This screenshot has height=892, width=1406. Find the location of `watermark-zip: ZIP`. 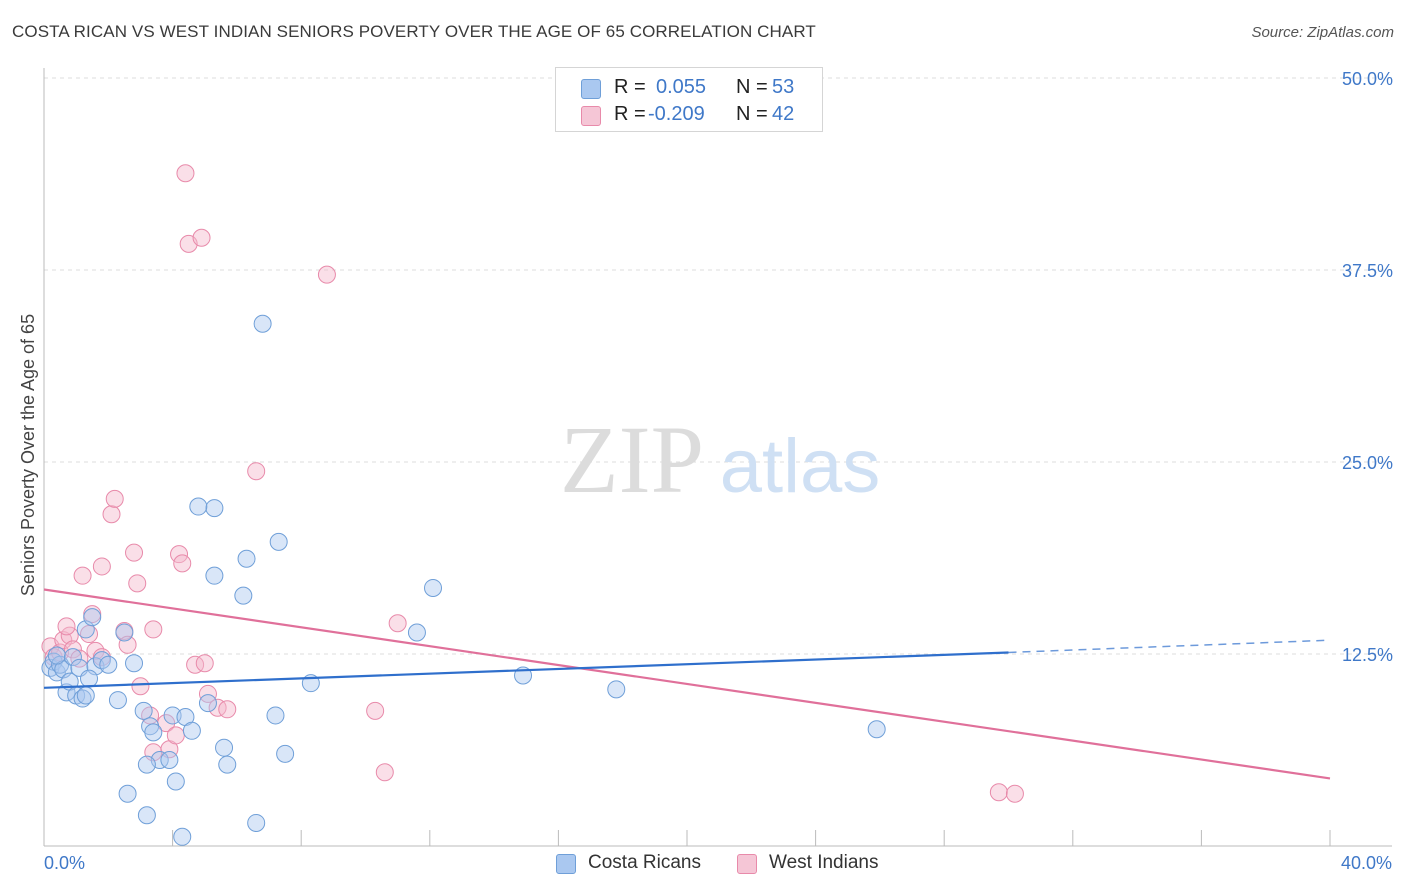

watermark-zip: ZIP is located at coordinates (632, 459).